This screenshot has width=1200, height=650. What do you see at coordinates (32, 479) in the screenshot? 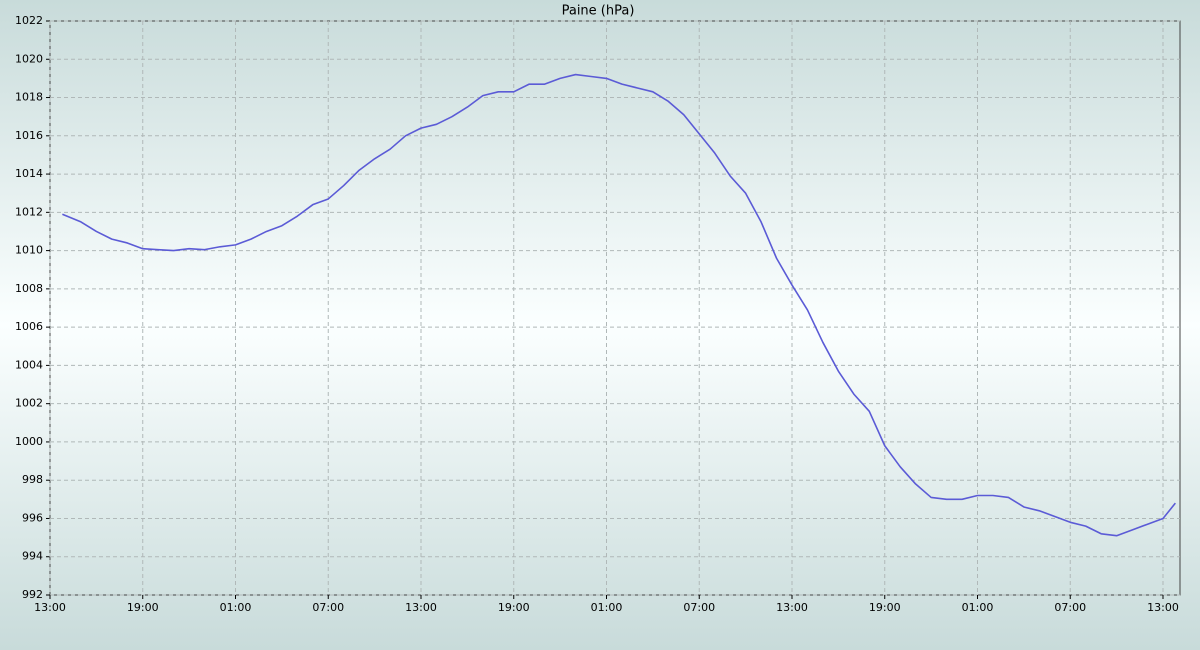
I see `y-tick-label: 998` at bounding box center [32, 479].